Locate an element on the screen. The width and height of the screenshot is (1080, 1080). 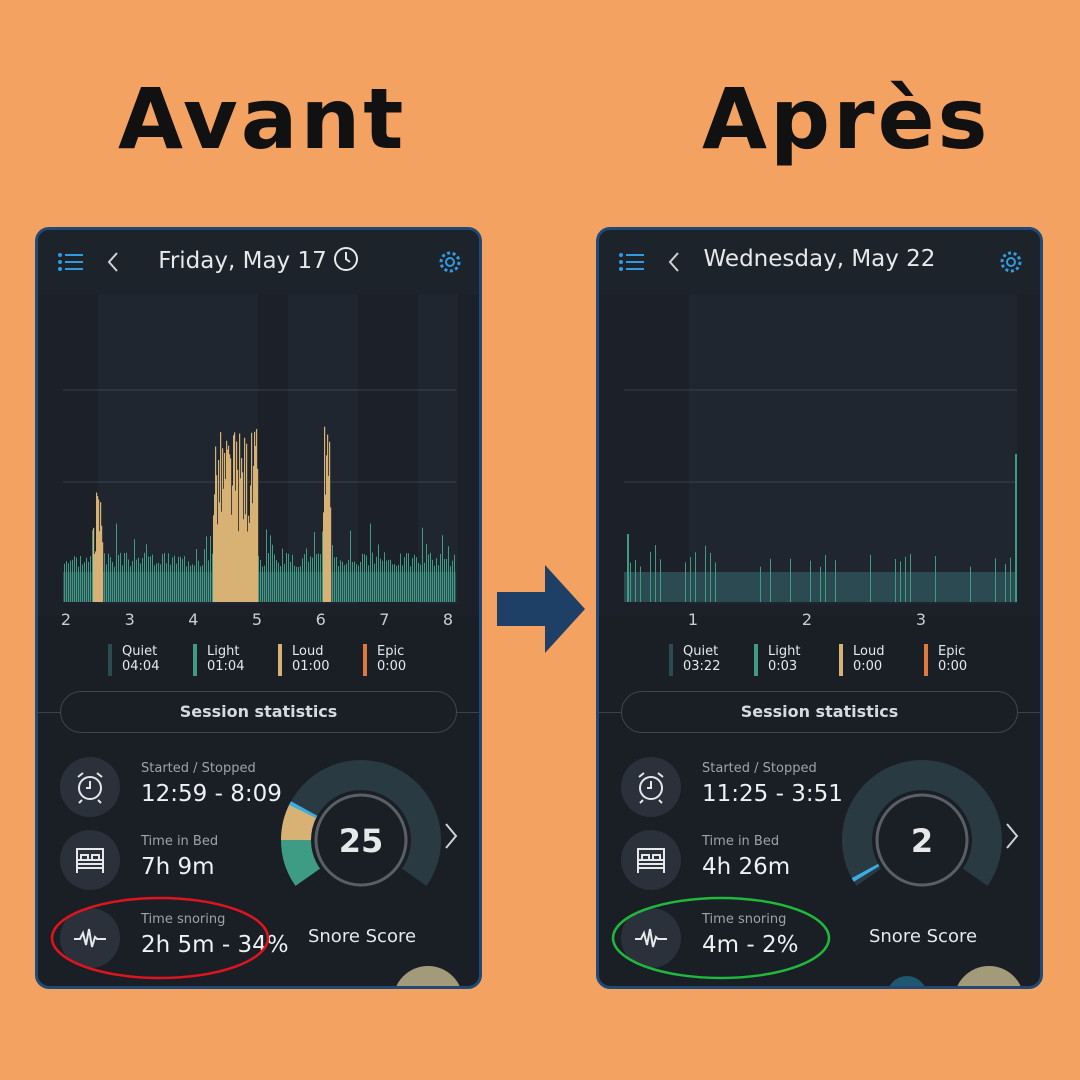
gauge-marker is located at coordinates (865, 872).